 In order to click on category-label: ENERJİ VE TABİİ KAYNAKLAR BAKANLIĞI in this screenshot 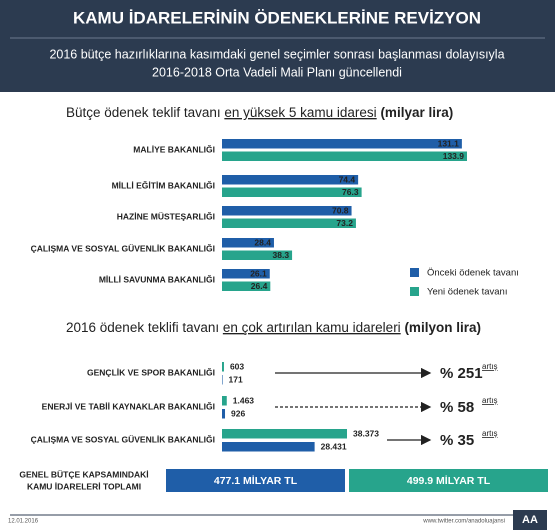, I will do `click(128, 405)`.